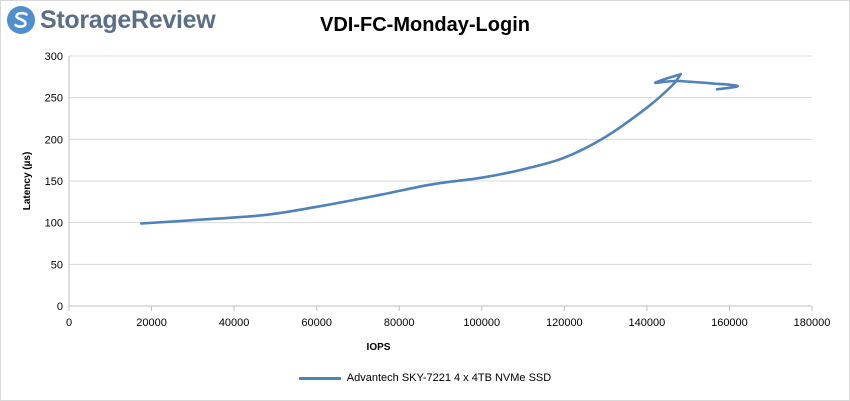  Describe the element at coordinates (151, 323) in the screenshot. I see `x-tick-label: 20000` at that location.